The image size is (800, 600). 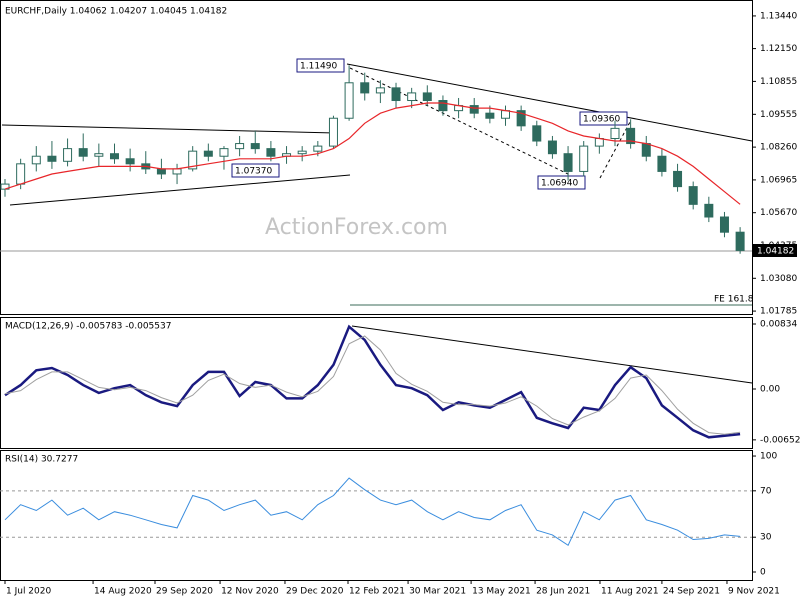 I want to click on x-tick-label: 29 Sep 2020, so click(x=184, y=592).